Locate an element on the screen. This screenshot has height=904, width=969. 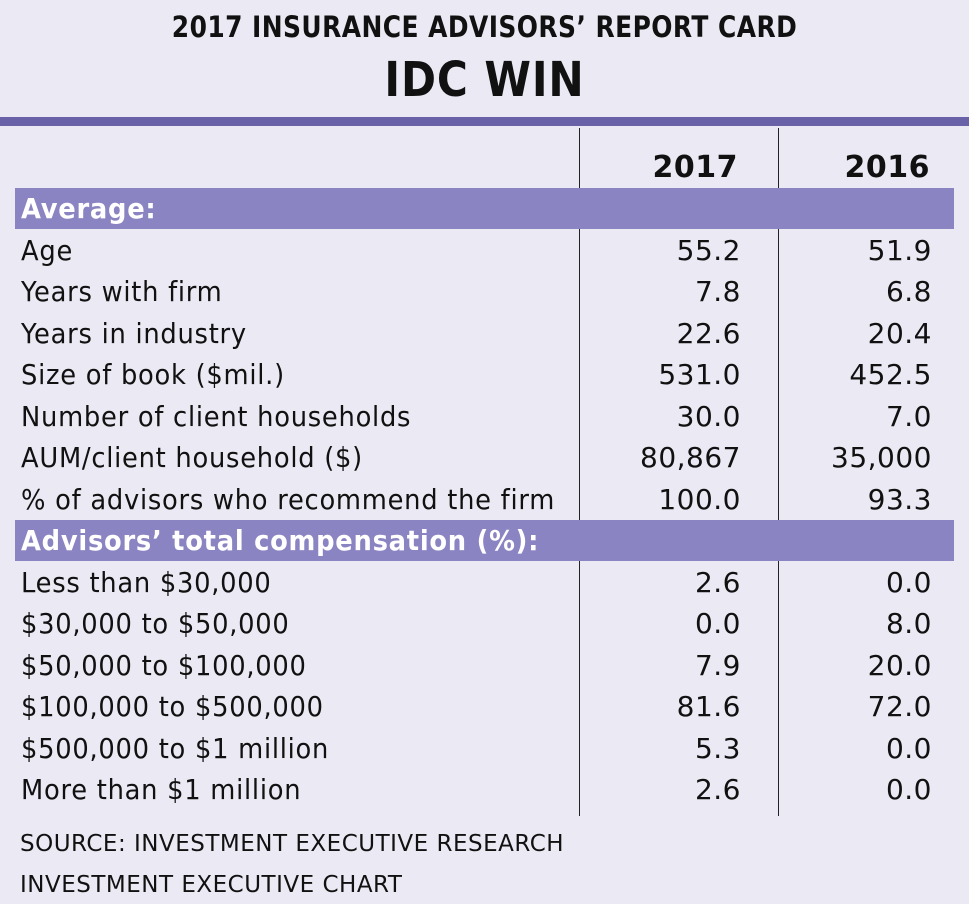
value-2016: 20.4 is located at coordinates (899, 333).